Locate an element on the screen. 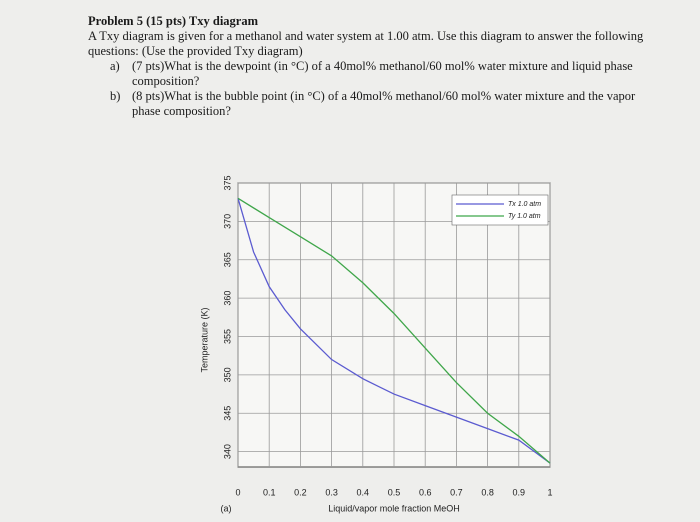 The width and height of the screenshot is (700, 522). y-tick-label: 360 is located at coordinates (227, 298).